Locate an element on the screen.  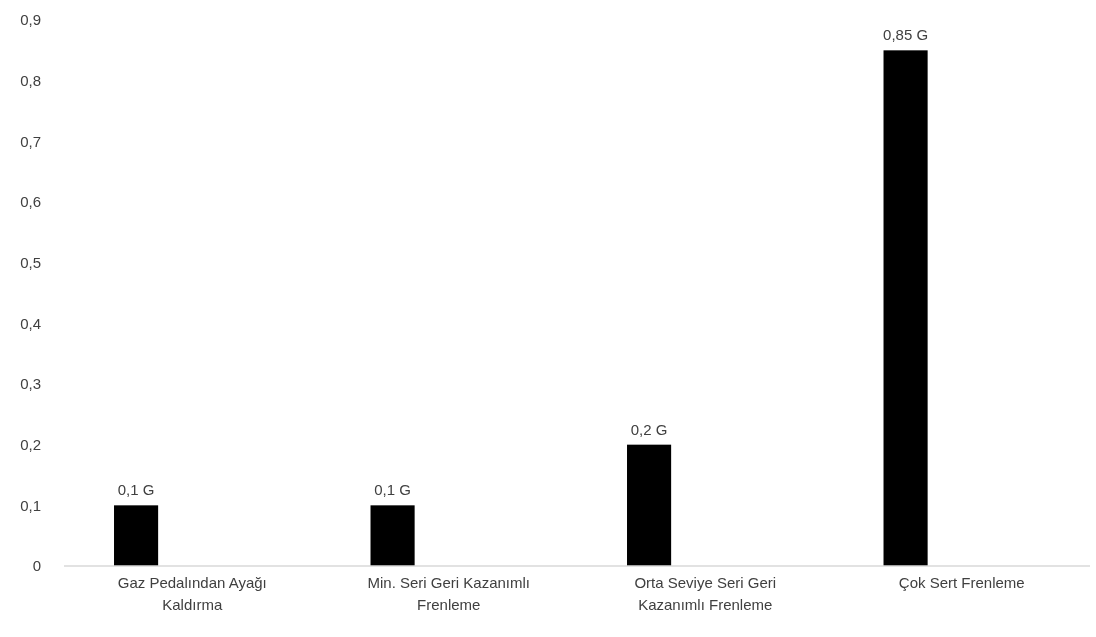
x-tick-label: Gaz Pedalından Ayağı Kaldırma is located at coordinates (192, 593).